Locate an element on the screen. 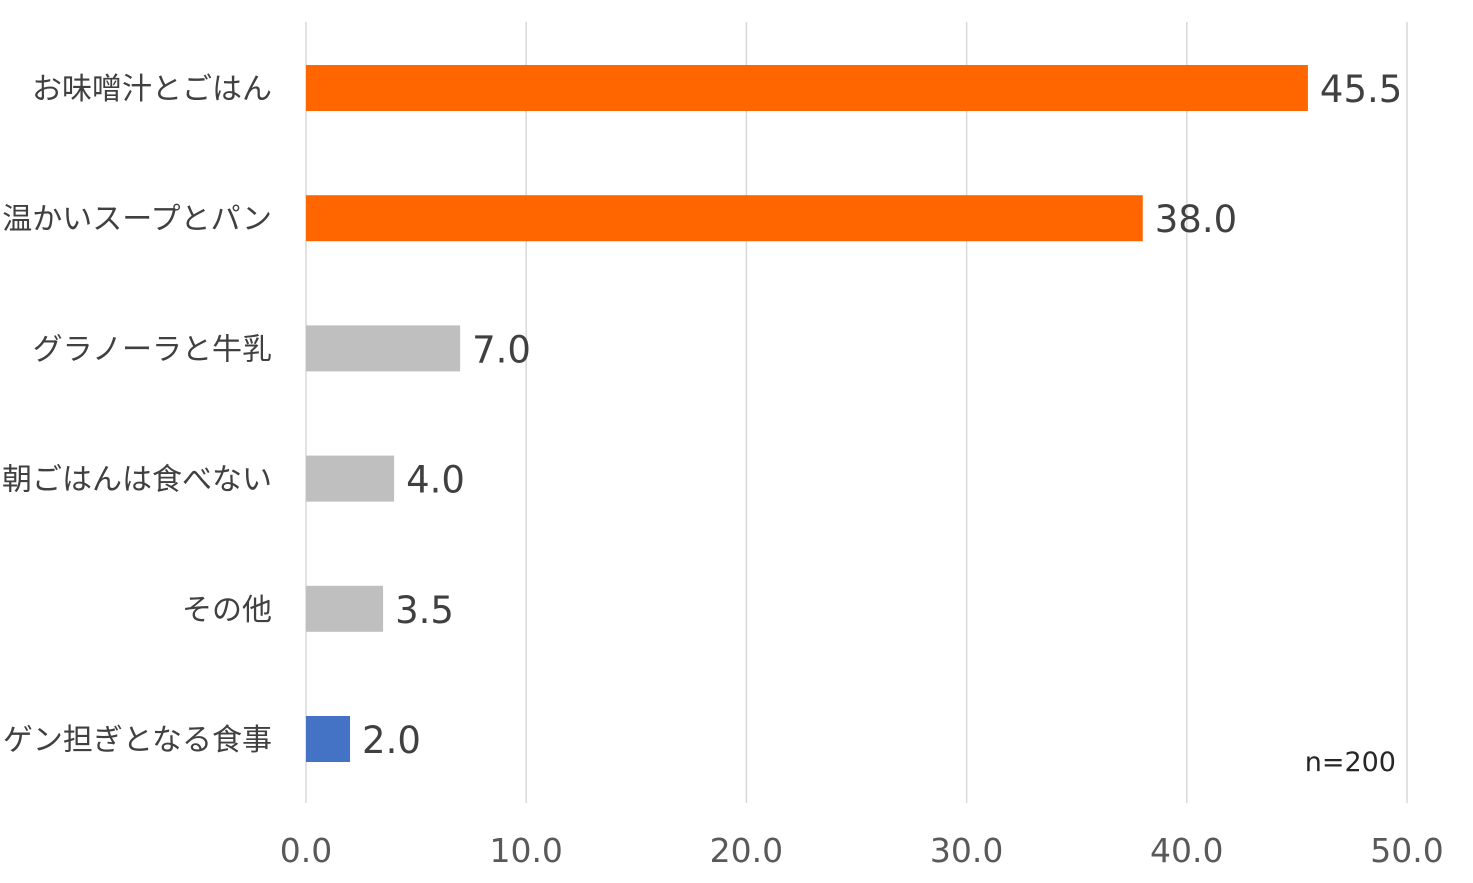  data-label: 7.0 is located at coordinates (501, 349).